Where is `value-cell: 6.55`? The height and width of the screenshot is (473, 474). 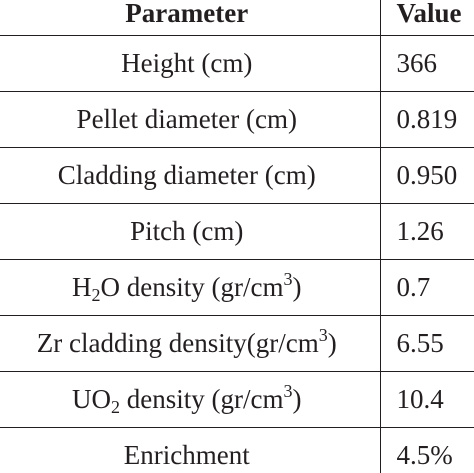 value-cell: 6.55 is located at coordinates (427, 343).